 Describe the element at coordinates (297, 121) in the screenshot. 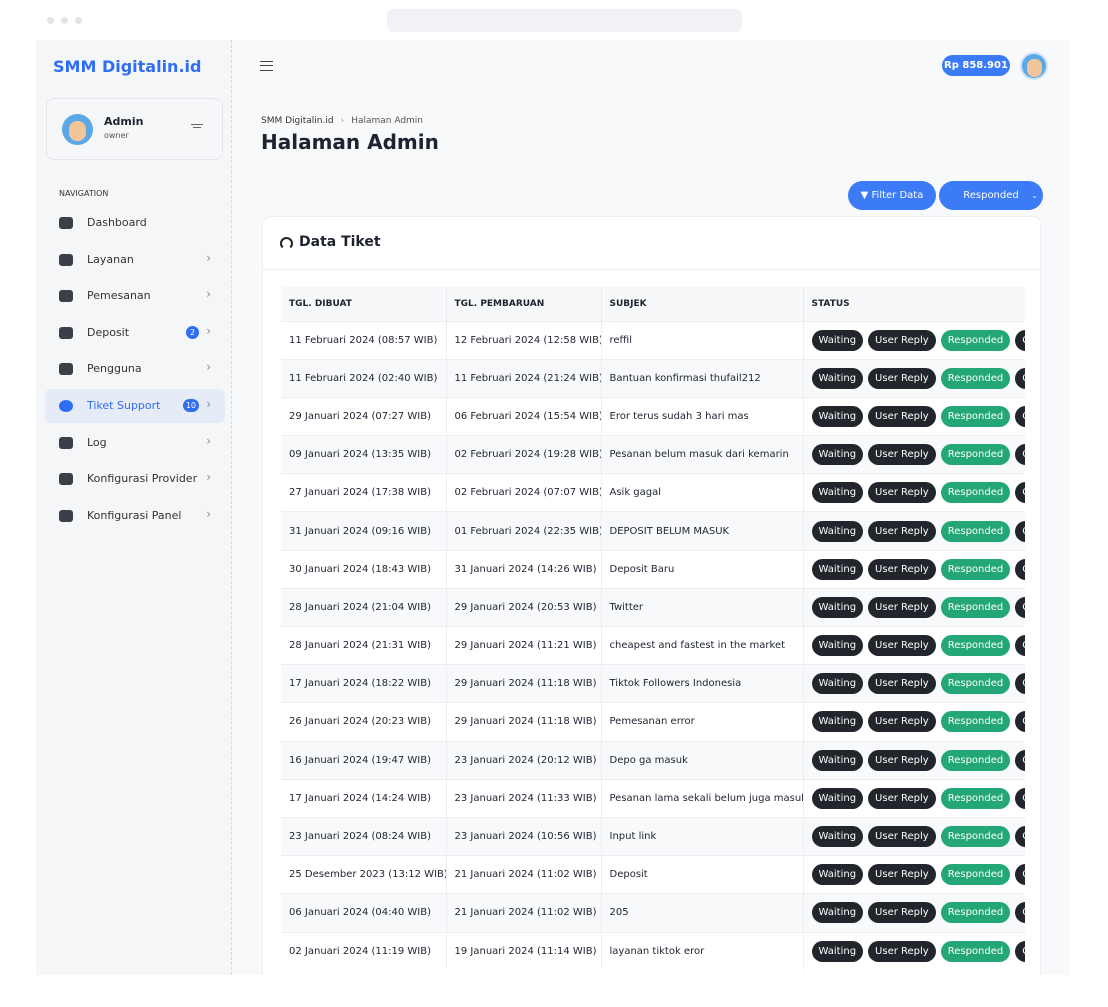

I see `breadcrumb-link: SMM Digitalin.id` at that location.